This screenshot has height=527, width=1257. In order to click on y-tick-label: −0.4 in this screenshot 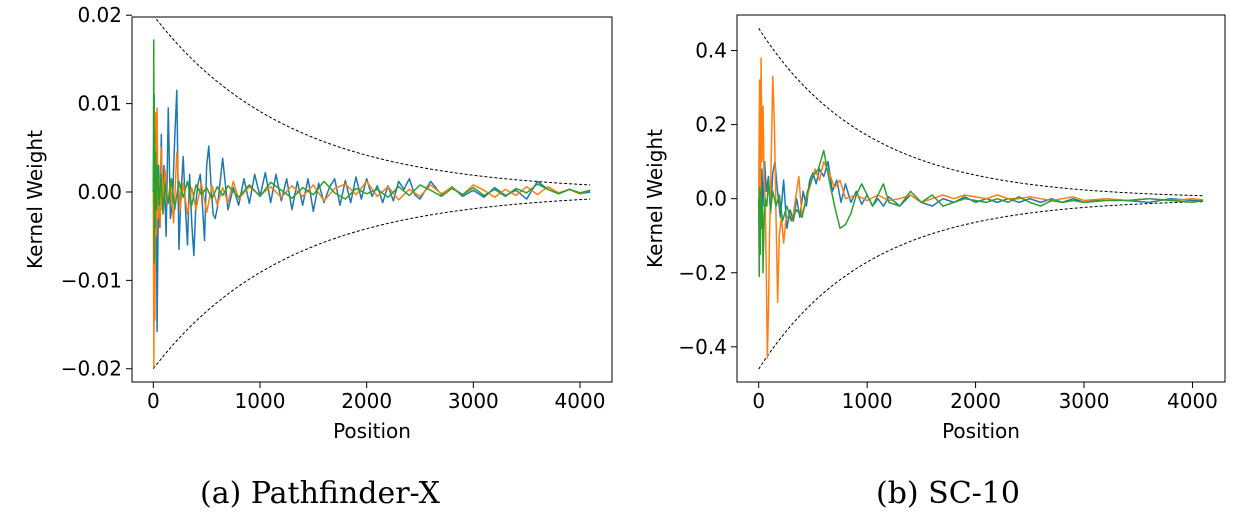, I will do `click(702, 347)`.